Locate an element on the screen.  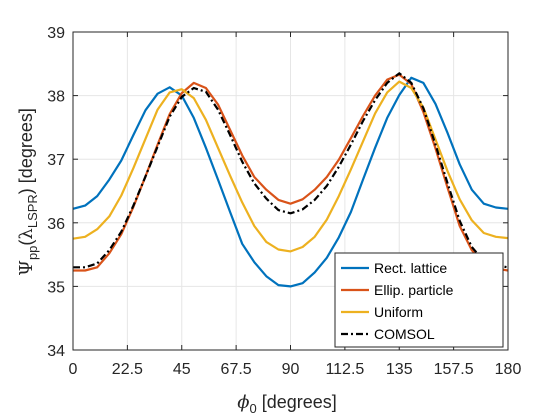
y-tick-label: 36 is located at coordinates (56, 224).